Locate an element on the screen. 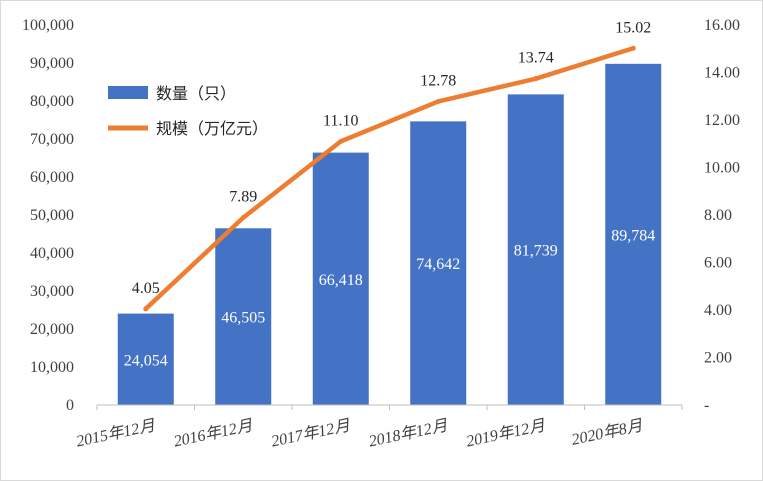 This screenshot has height=481, width=763. line-value-label: 13.74 is located at coordinates (536, 58).